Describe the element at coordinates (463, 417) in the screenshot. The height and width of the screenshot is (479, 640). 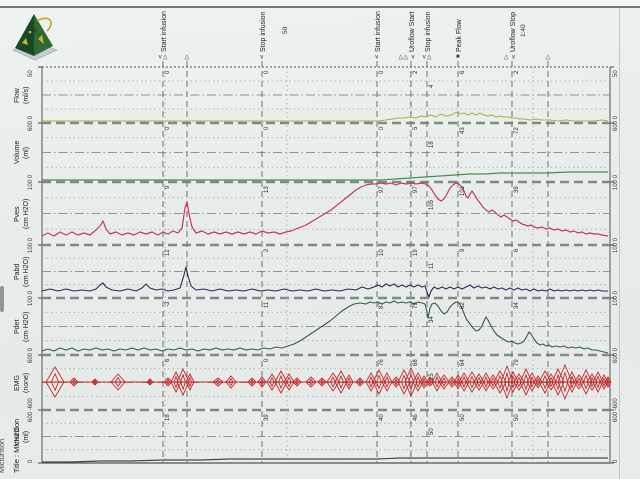
I see `event-value: 50` at that location.